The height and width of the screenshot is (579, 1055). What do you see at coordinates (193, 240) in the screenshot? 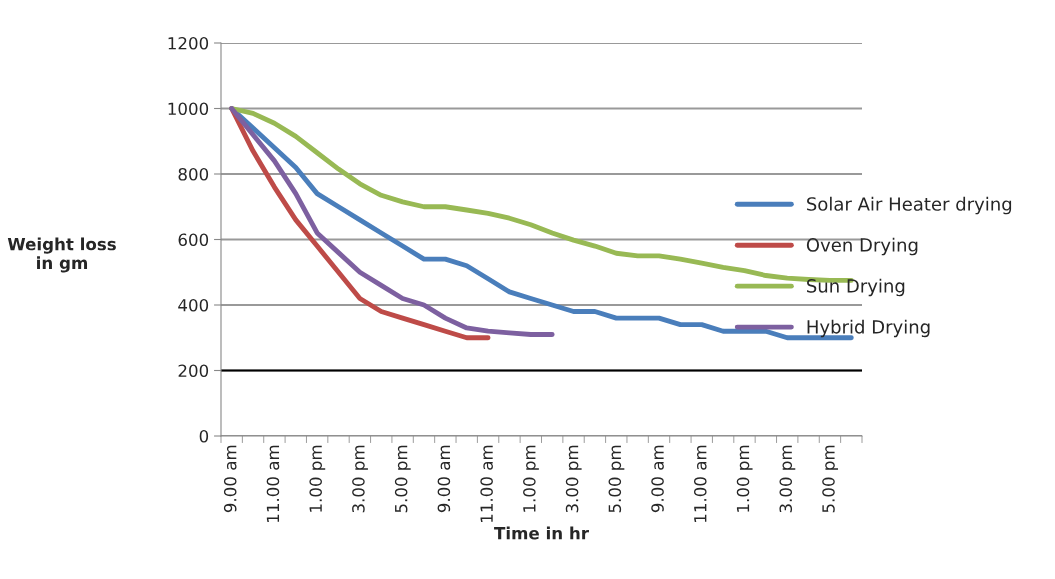
I see `y-tick-label: 600` at bounding box center [193, 240].